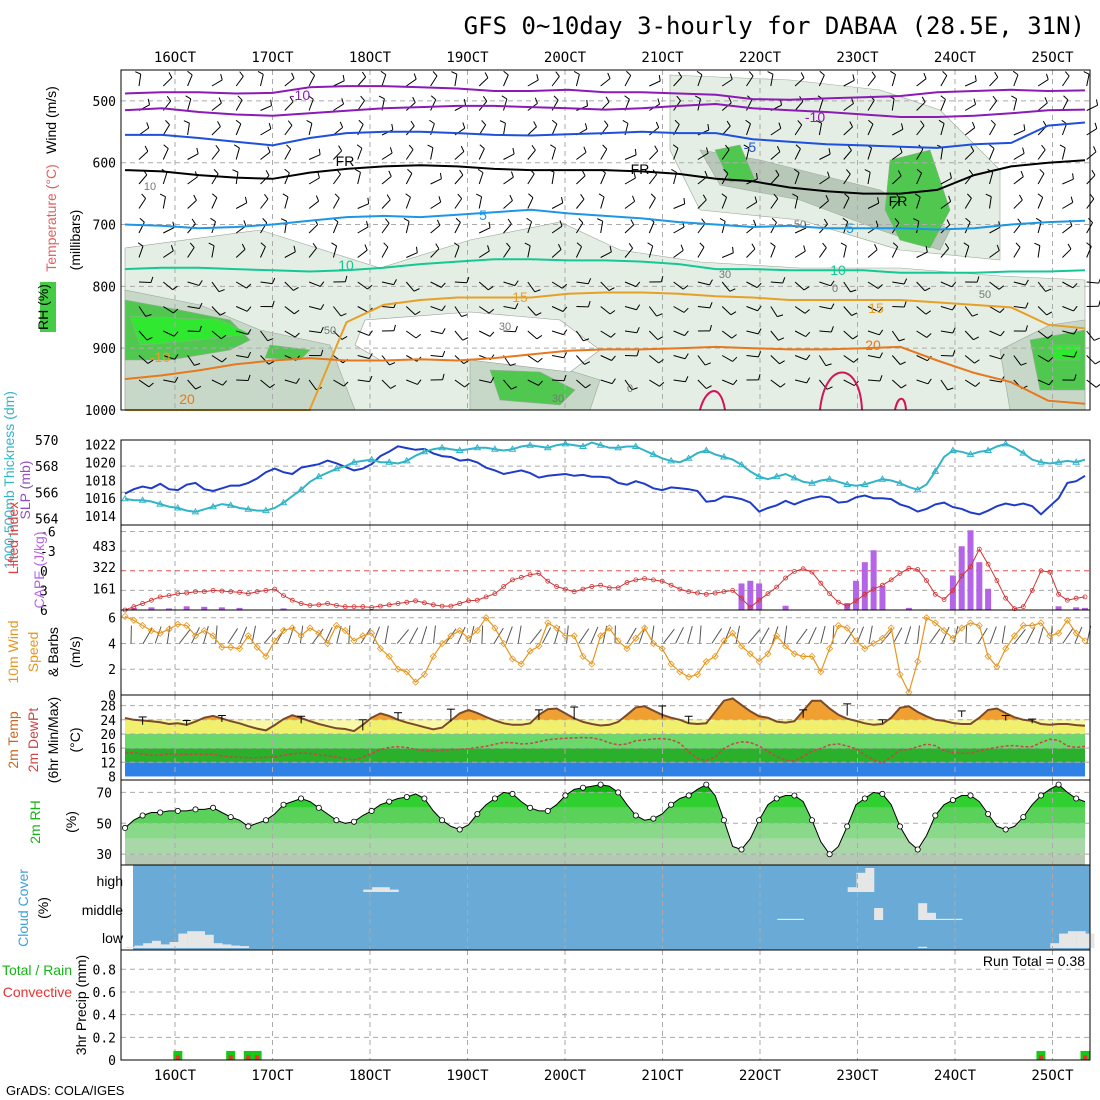  I want to click on lifted-tick-label: 0, so click(44, 572).